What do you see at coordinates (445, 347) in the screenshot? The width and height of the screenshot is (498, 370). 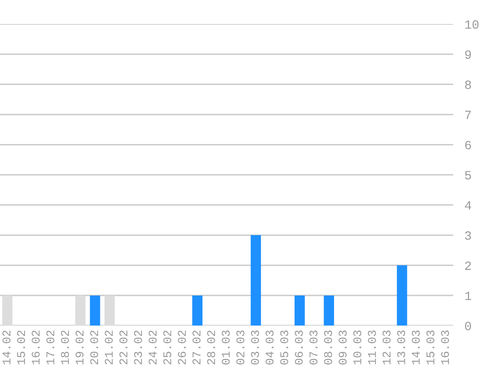 I see `x-tick-label: 16.03` at bounding box center [445, 347].